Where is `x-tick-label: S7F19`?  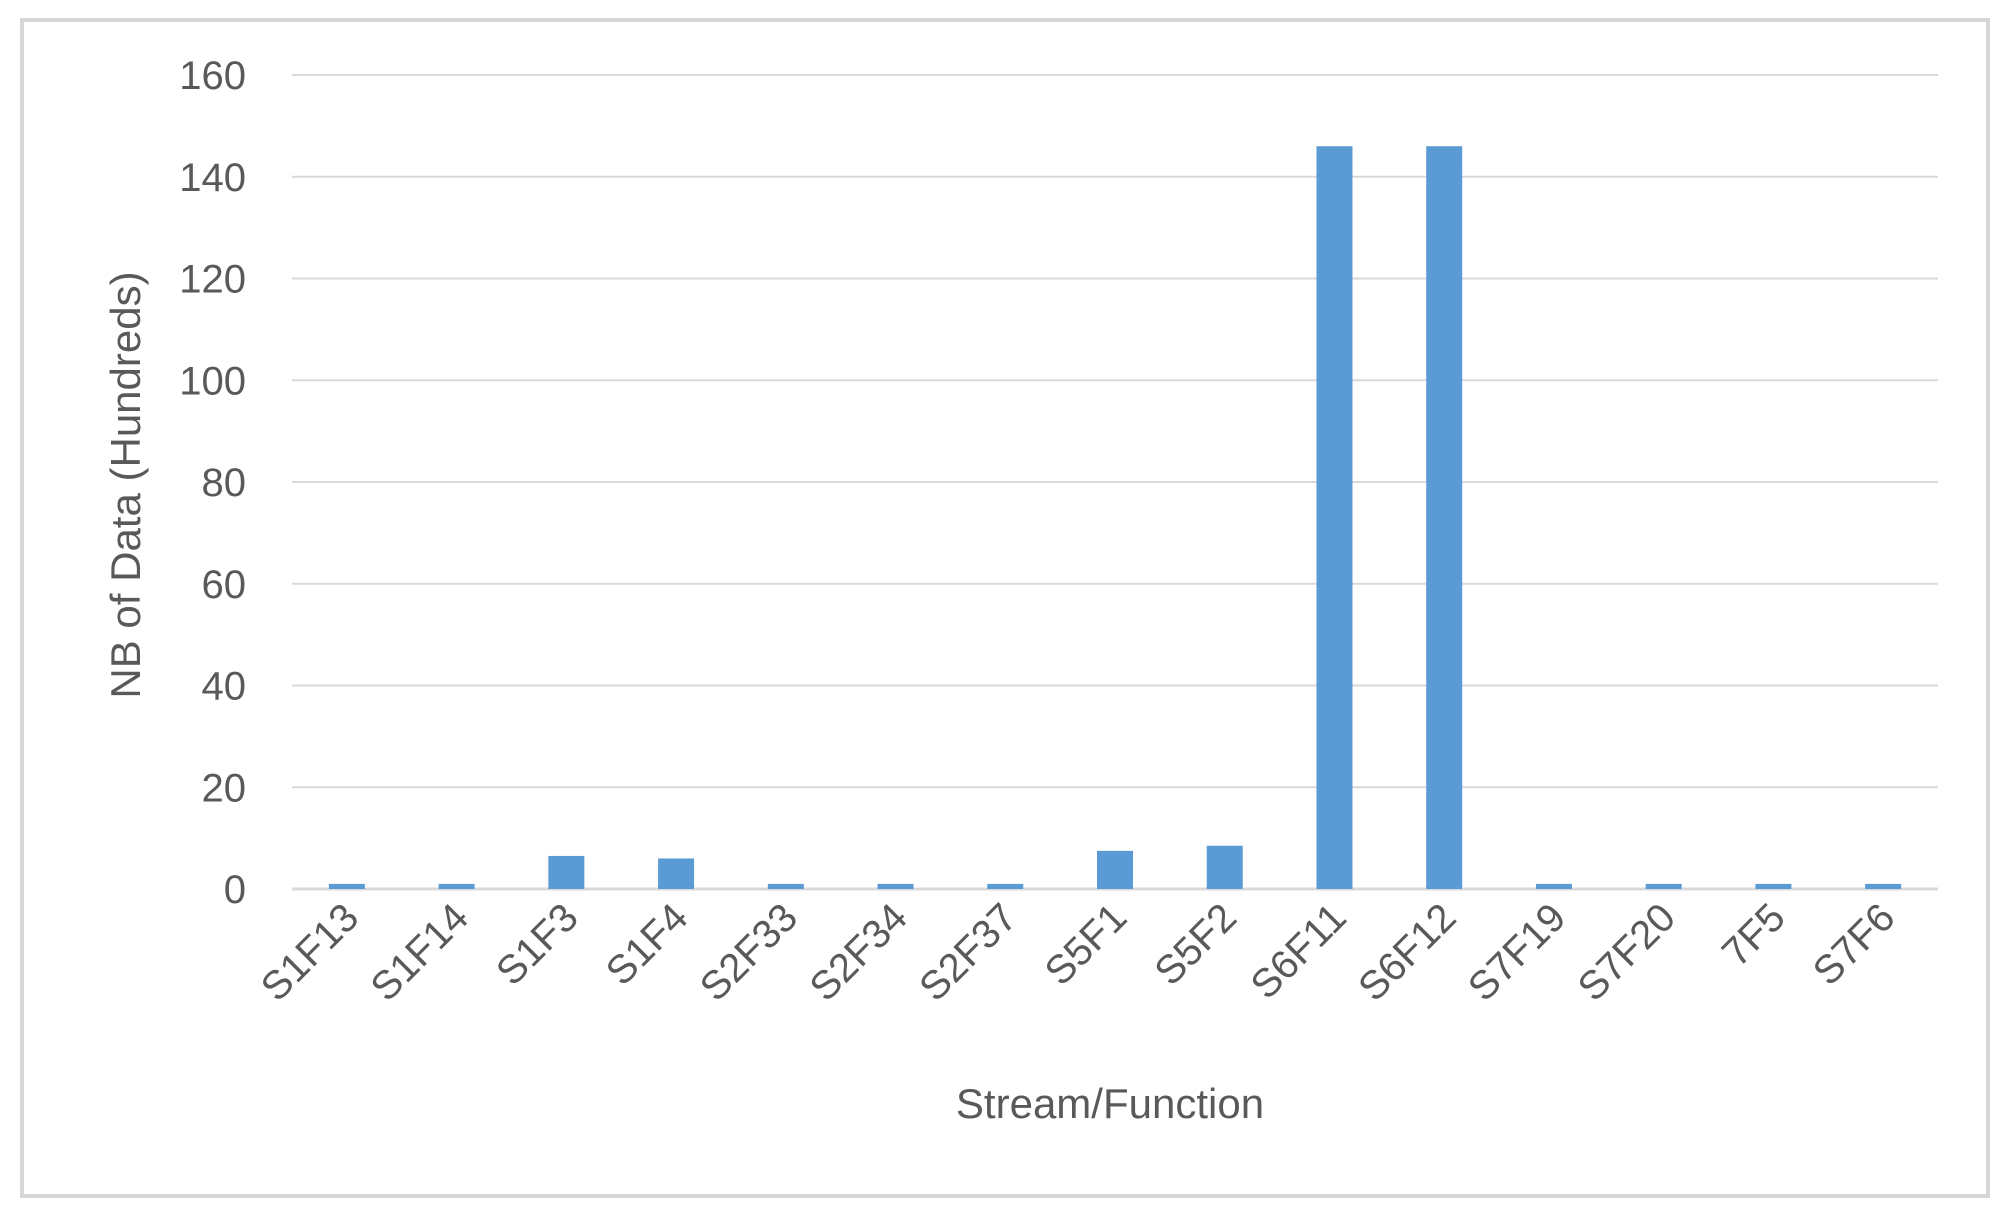 x-tick-label: S7F19 is located at coordinates (1517, 952).